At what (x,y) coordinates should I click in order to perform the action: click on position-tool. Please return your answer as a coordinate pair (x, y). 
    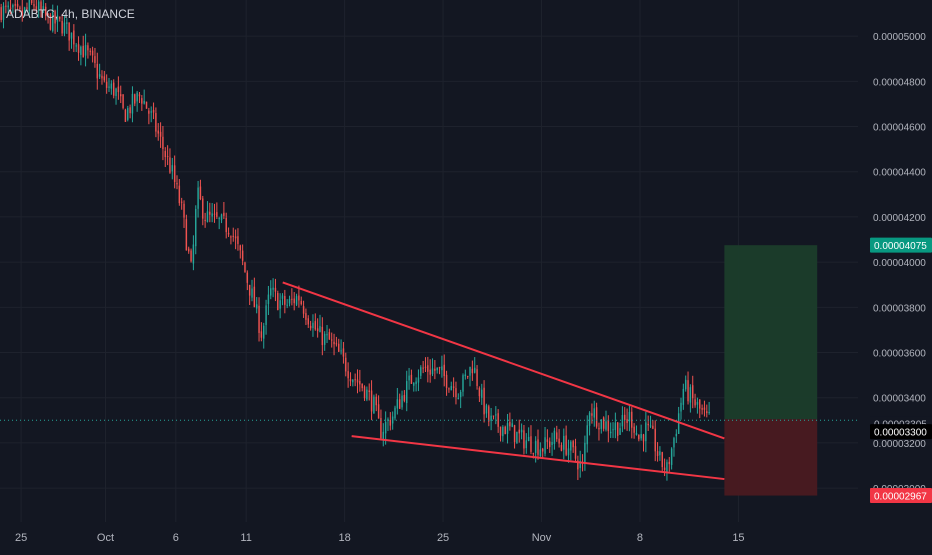
    Looking at the image, I should click on (771, 370).